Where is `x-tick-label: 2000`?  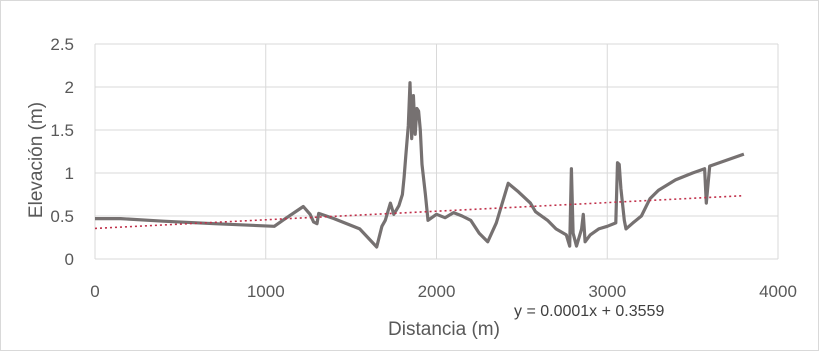
x-tick-label: 2000 is located at coordinates (437, 291).